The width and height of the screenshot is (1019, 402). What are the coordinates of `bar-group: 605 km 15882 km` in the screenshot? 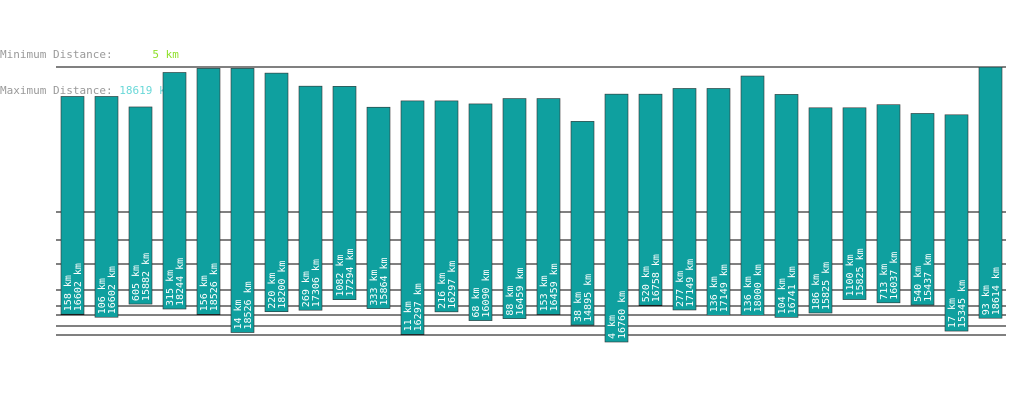 It's located at (140, 205).